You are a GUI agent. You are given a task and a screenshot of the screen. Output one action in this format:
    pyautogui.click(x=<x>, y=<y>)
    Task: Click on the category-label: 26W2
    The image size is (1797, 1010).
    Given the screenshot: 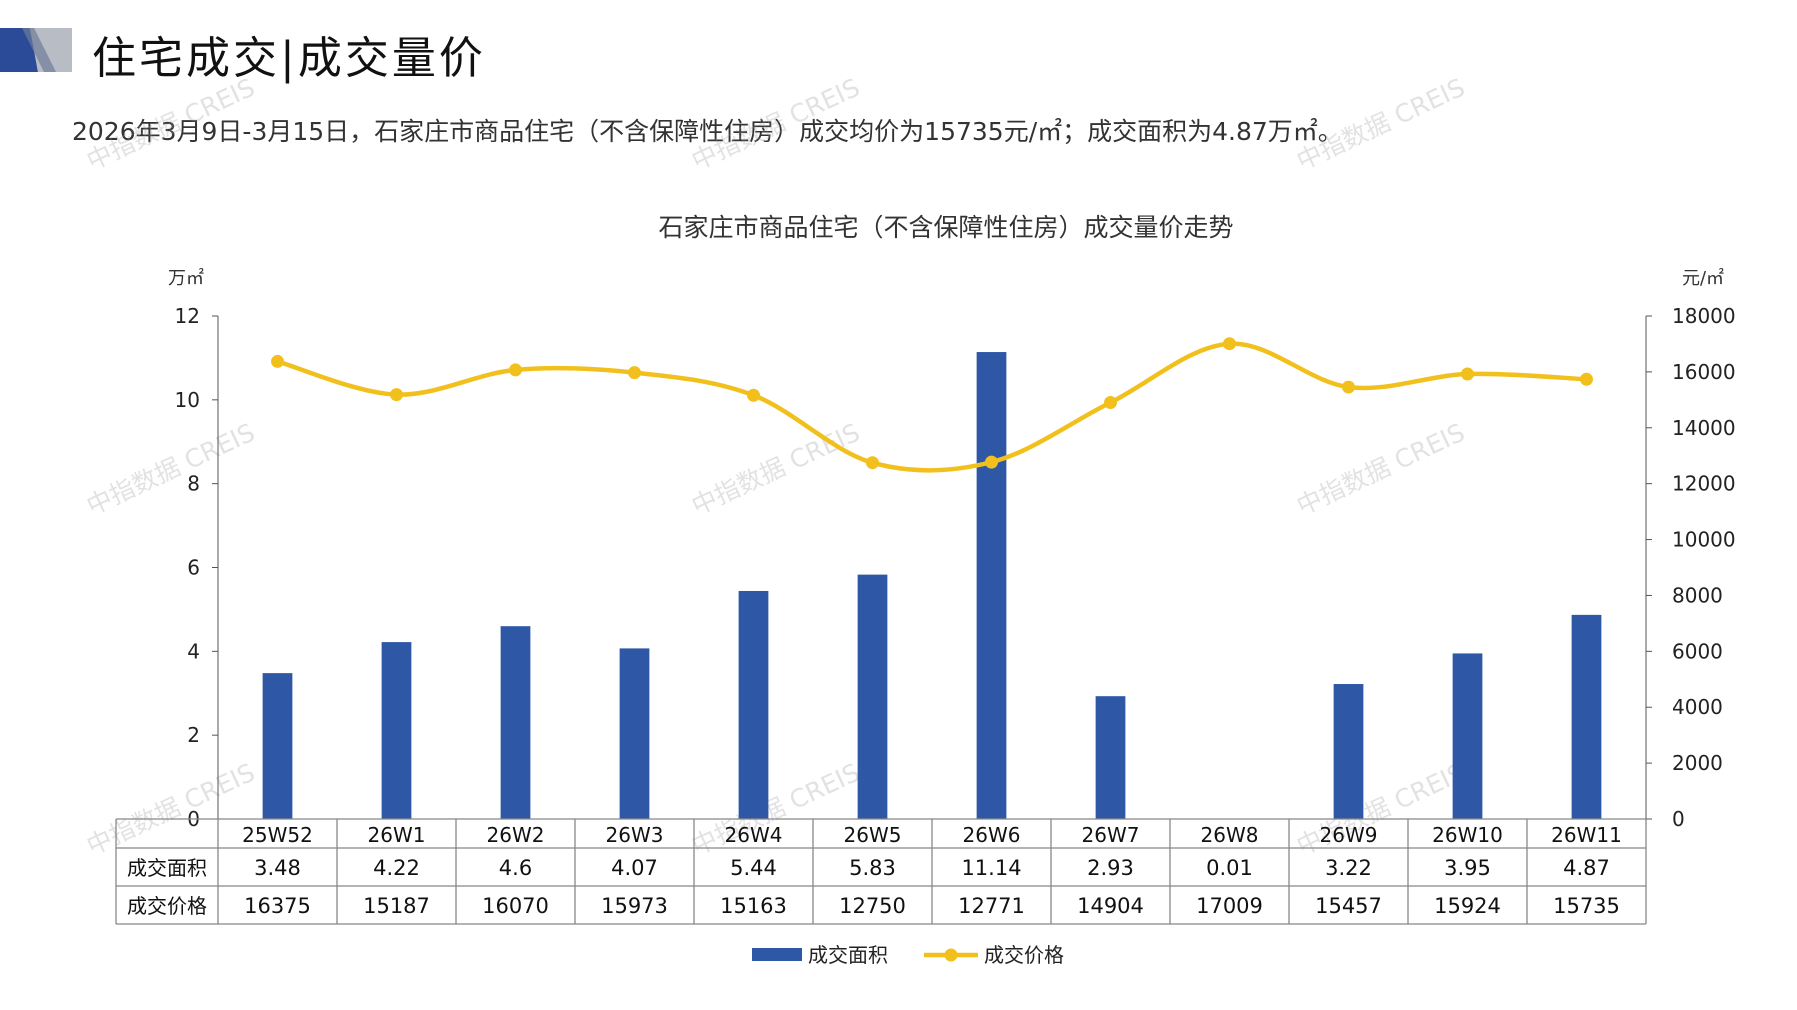 What is the action you would take?
    pyautogui.click(x=516, y=835)
    